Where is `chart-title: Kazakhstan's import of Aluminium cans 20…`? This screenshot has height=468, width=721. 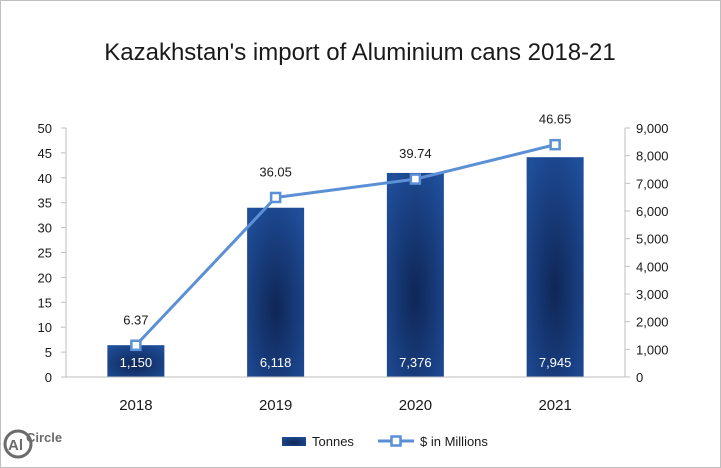 chart-title: Kazakhstan's import of Aluminium cans 20… is located at coordinates (360, 52).